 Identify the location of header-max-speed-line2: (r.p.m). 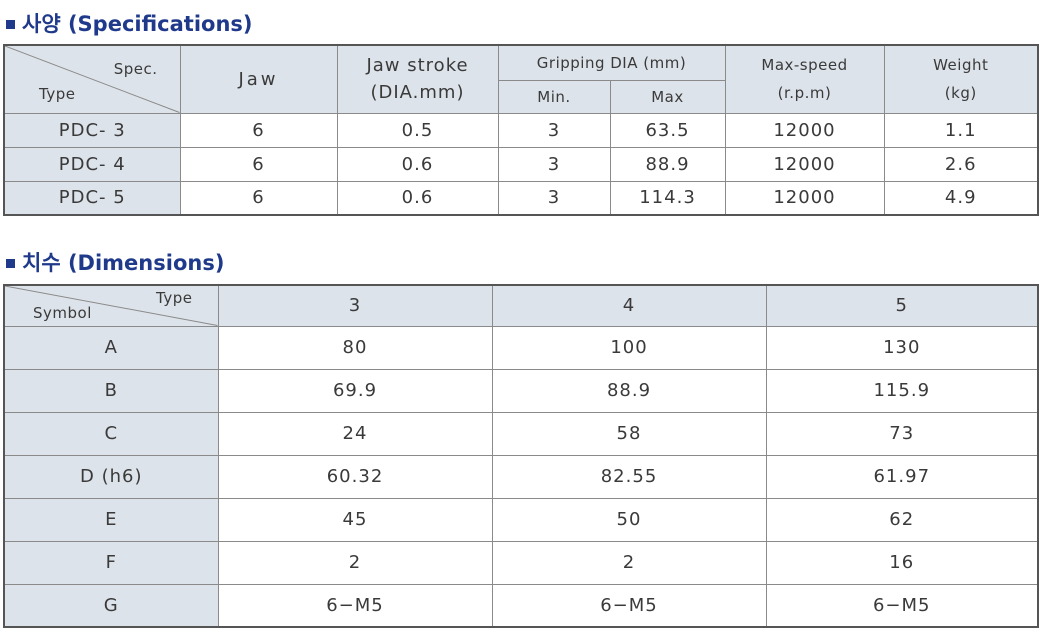
(804, 93).